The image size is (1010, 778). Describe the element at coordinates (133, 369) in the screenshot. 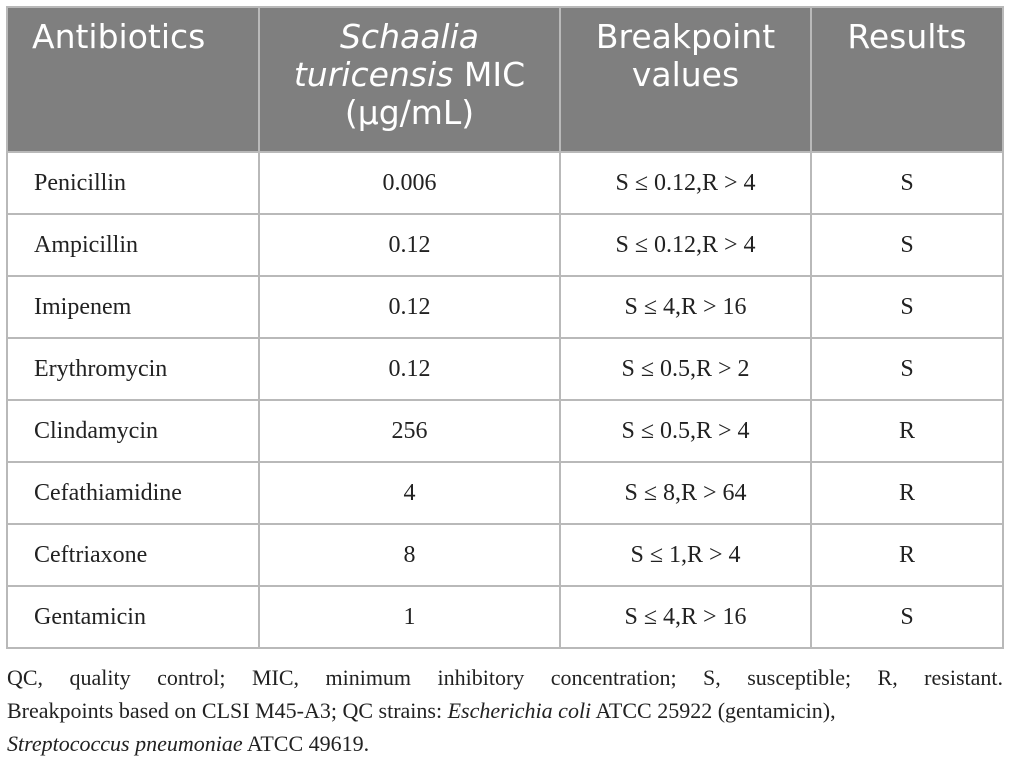

I see `cell-antibiotic: Erythromycin` at that location.